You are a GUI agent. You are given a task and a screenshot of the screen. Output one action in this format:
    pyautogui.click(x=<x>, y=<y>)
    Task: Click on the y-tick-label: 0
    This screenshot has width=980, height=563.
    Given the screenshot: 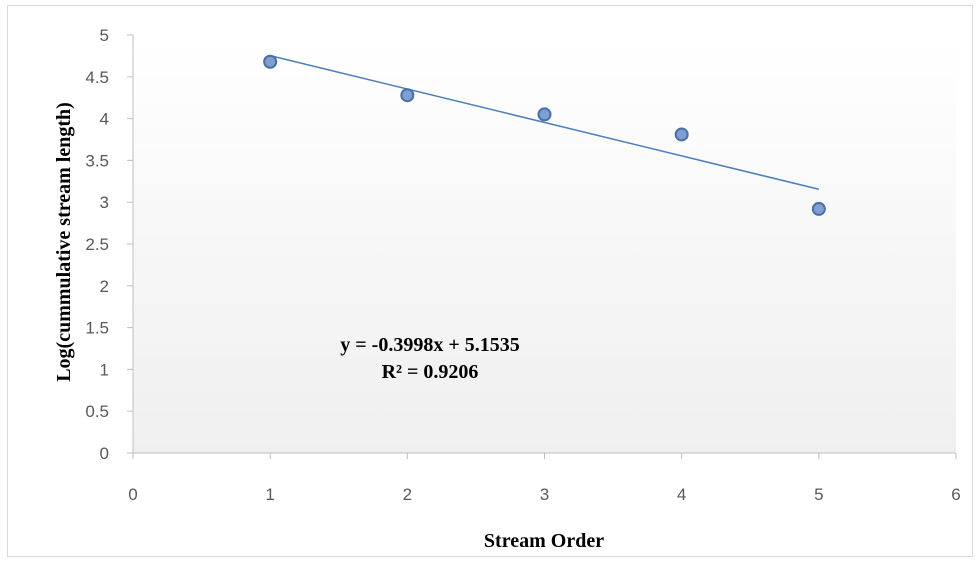 What is the action you would take?
    pyautogui.click(x=104, y=453)
    